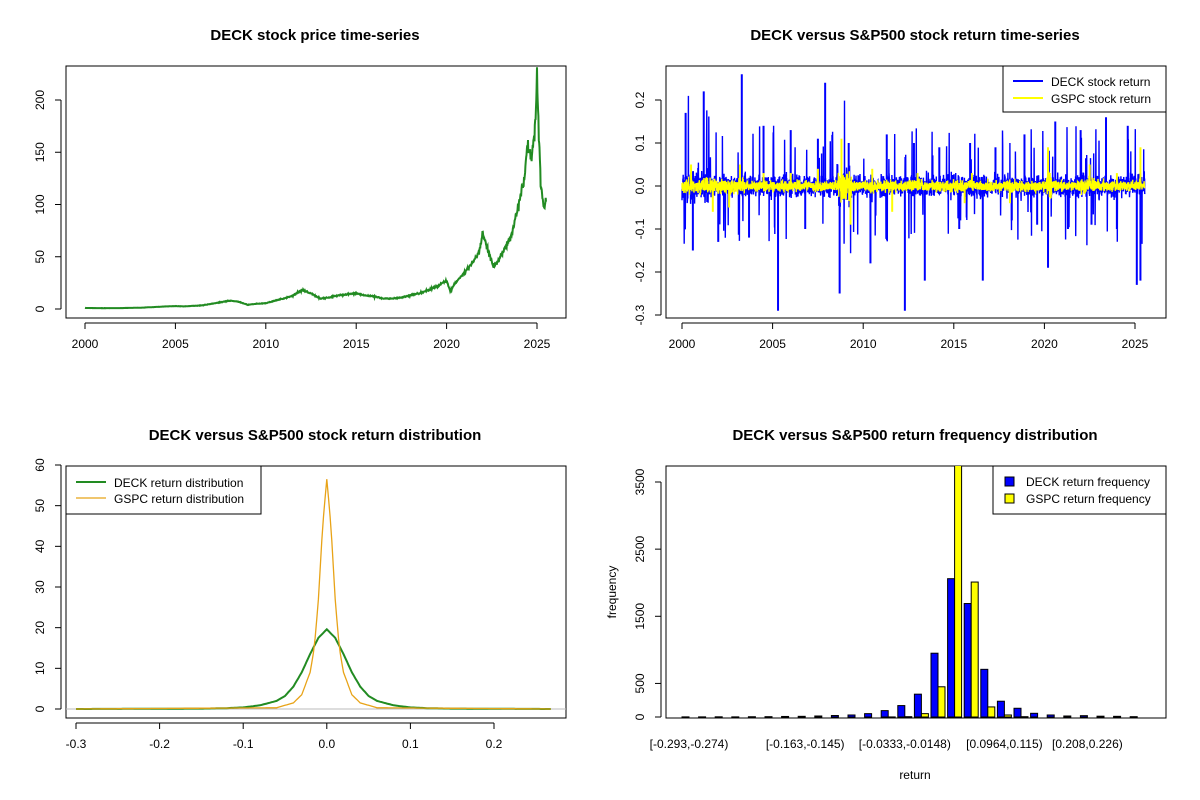 This screenshot has height=800, width=1200. What do you see at coordinates (40, 257) in the screenshot?
I see `price-y-tick-label: 50` at bounding box center [40, 257].